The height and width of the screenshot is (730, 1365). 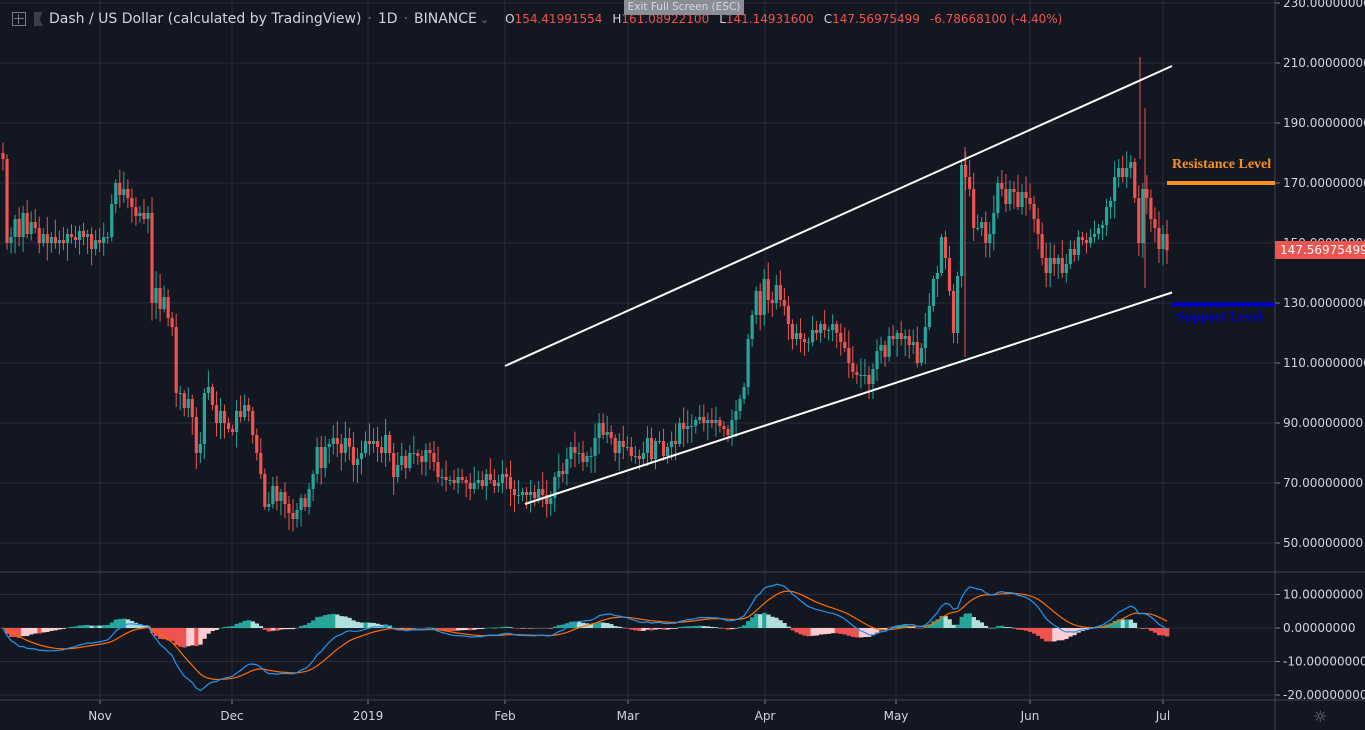 What do you see at coordinates (684, 7) in the screenshot?
I see `exit-fullscreen-button: Exit Full Screen (ESC)` at bounding box center [684, 7].